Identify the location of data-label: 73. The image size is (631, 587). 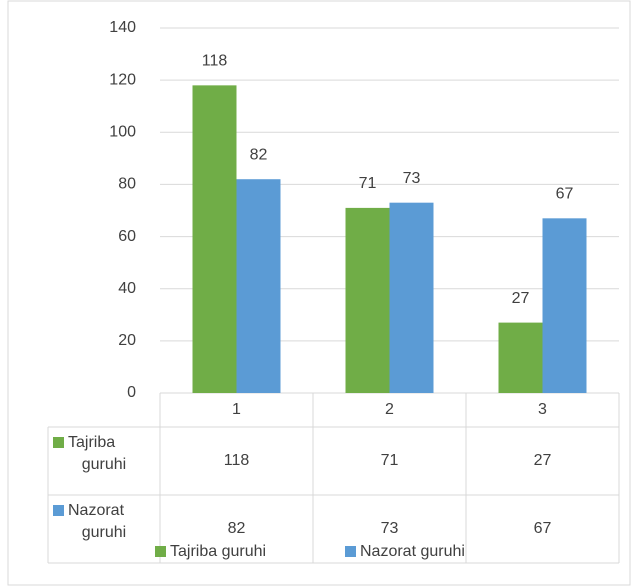
(412, 178).